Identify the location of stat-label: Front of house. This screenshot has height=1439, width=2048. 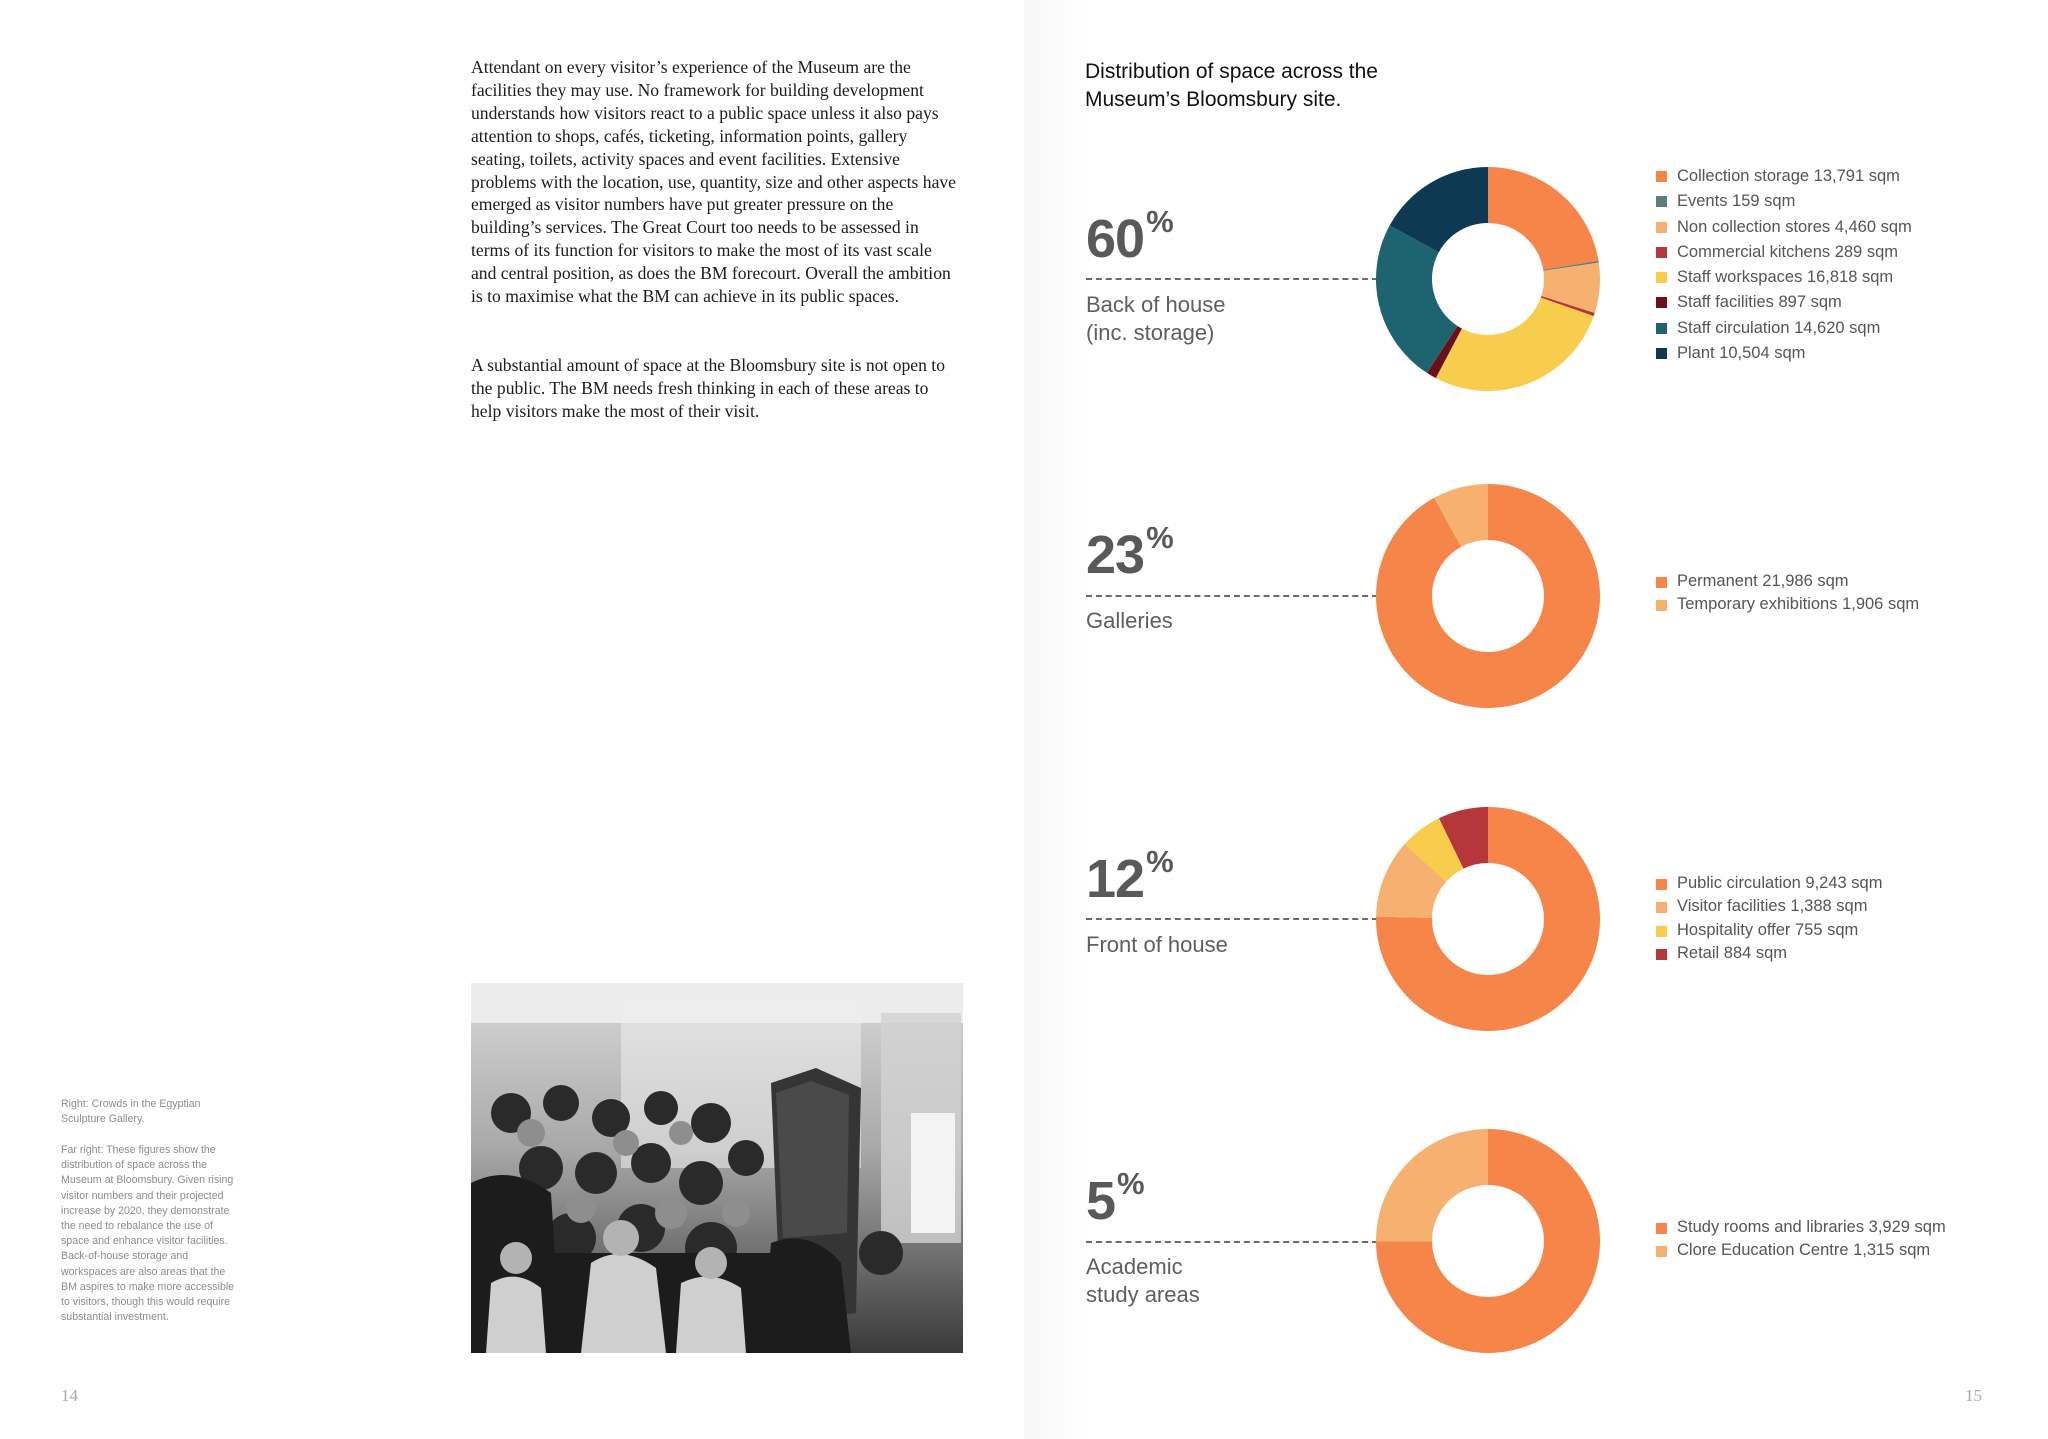
(1157, 944).